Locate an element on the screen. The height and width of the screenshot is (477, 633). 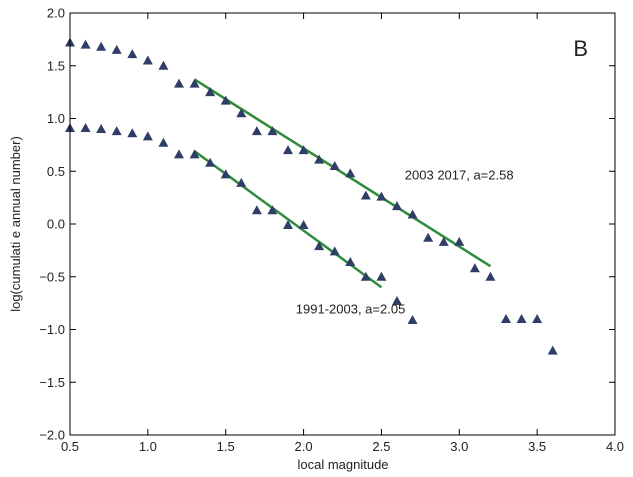
y-tick-label: −1.0 is located at coordinates (52, 329).